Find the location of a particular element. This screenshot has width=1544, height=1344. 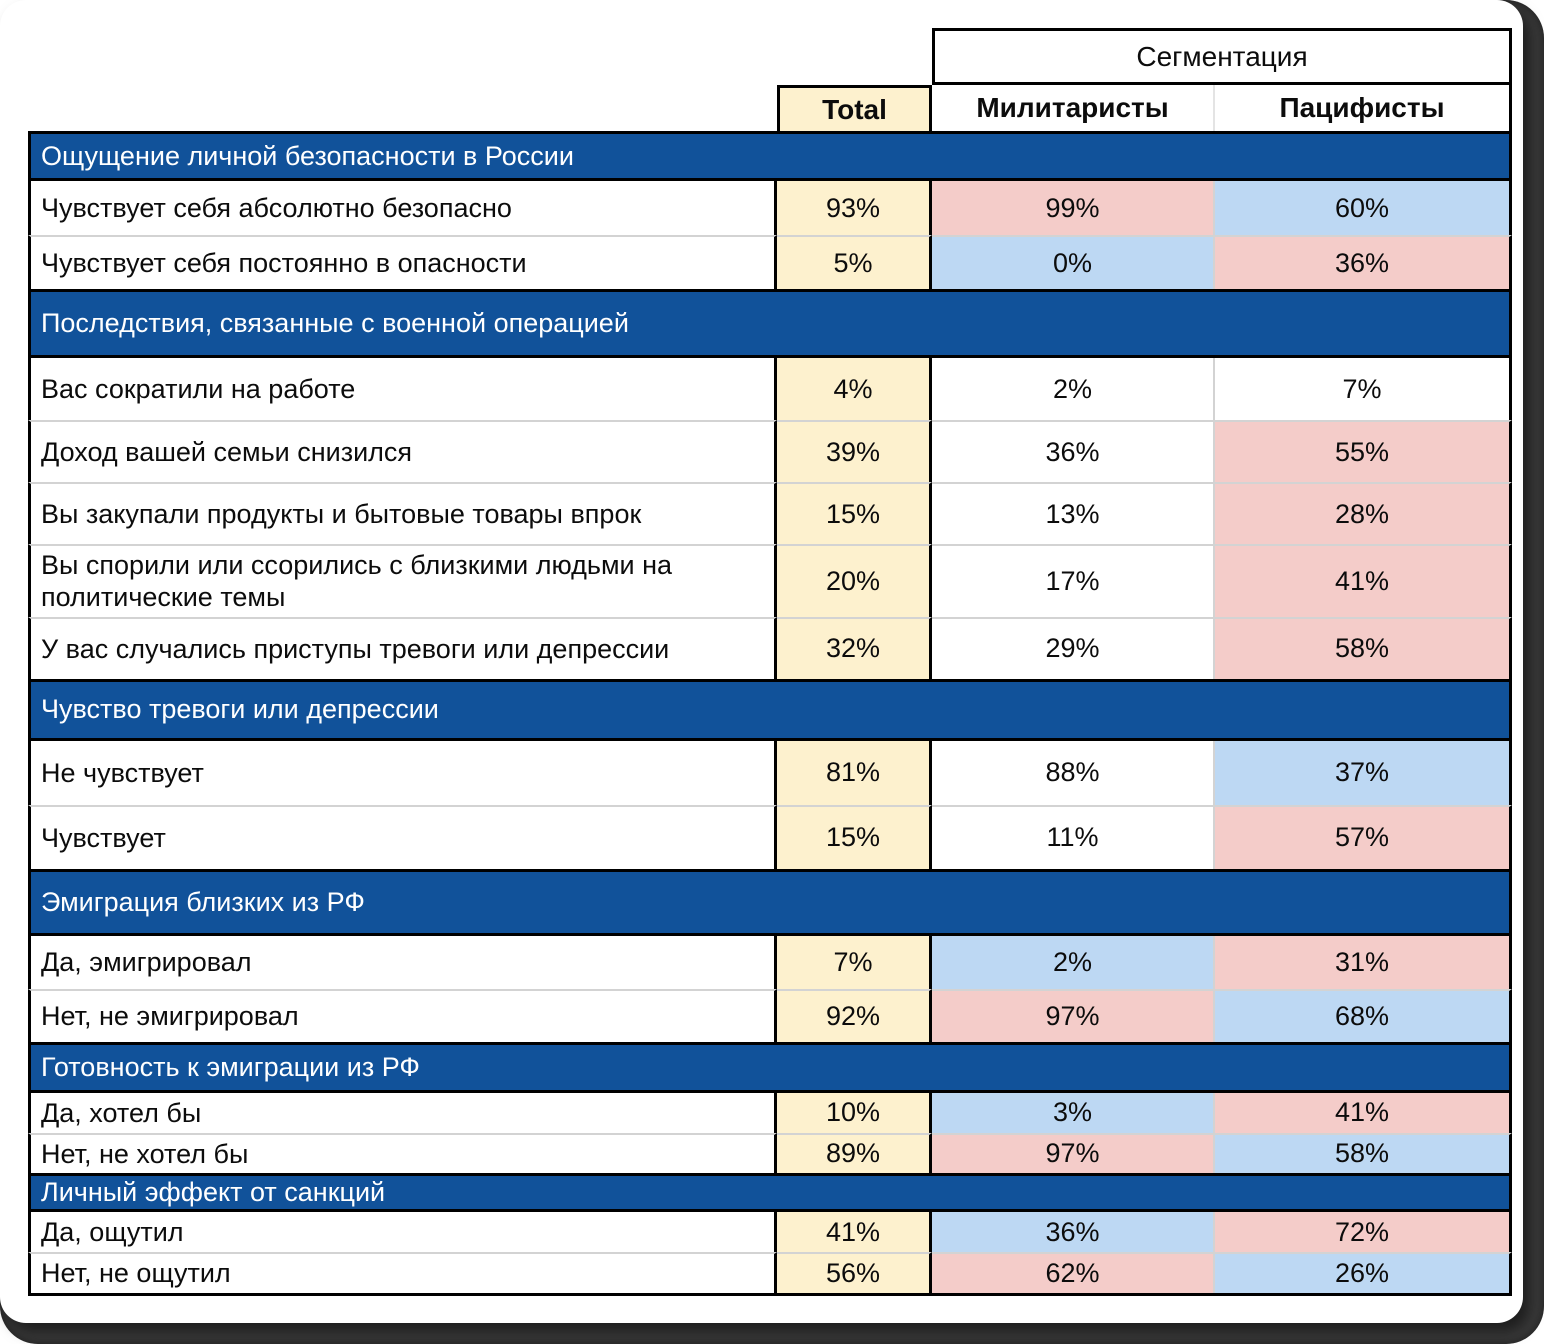

total-value-cell: 93% is located at coordinates (854, 208).